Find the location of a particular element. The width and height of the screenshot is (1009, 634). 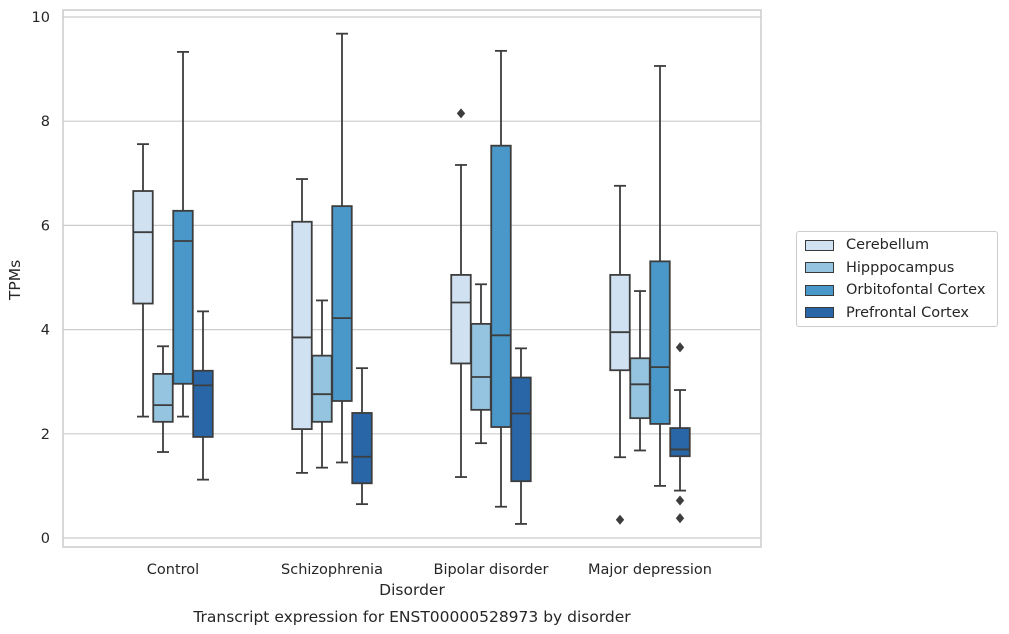

box-2-1-box is located at coordinates (342, 303).